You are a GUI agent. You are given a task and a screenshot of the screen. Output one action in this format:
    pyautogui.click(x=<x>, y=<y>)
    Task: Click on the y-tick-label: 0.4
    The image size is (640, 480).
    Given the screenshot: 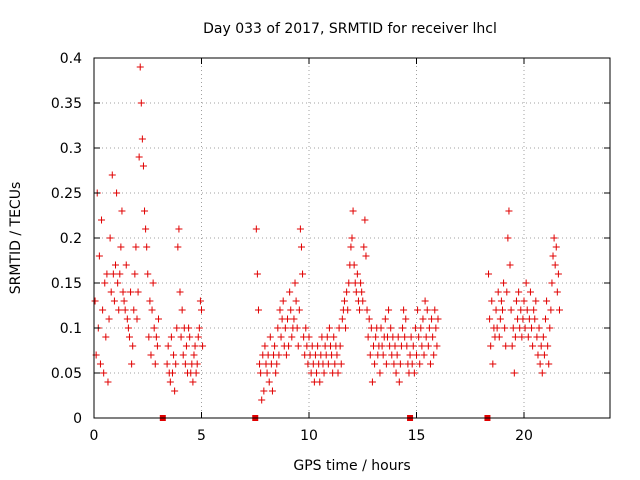 What is the action you would take?
    pyautogui.click(x=71, y=59)
    